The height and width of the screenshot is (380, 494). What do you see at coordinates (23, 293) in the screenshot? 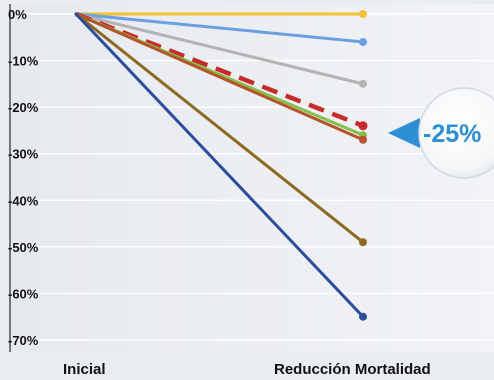
I see `y-tick-label: -60%` at bounding box center [23, 293].